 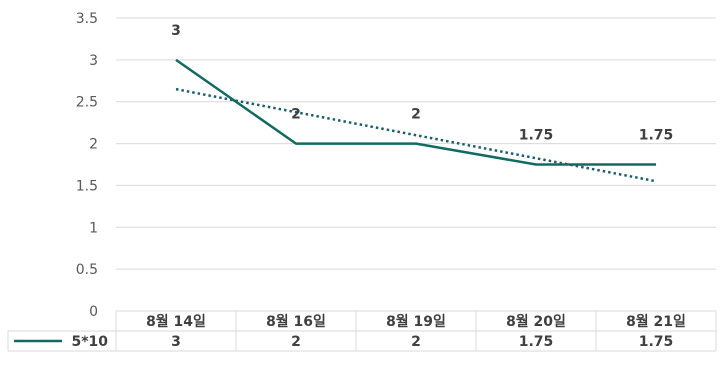 I want to click on y-tick-label: 2, so click(x=93, y=145).